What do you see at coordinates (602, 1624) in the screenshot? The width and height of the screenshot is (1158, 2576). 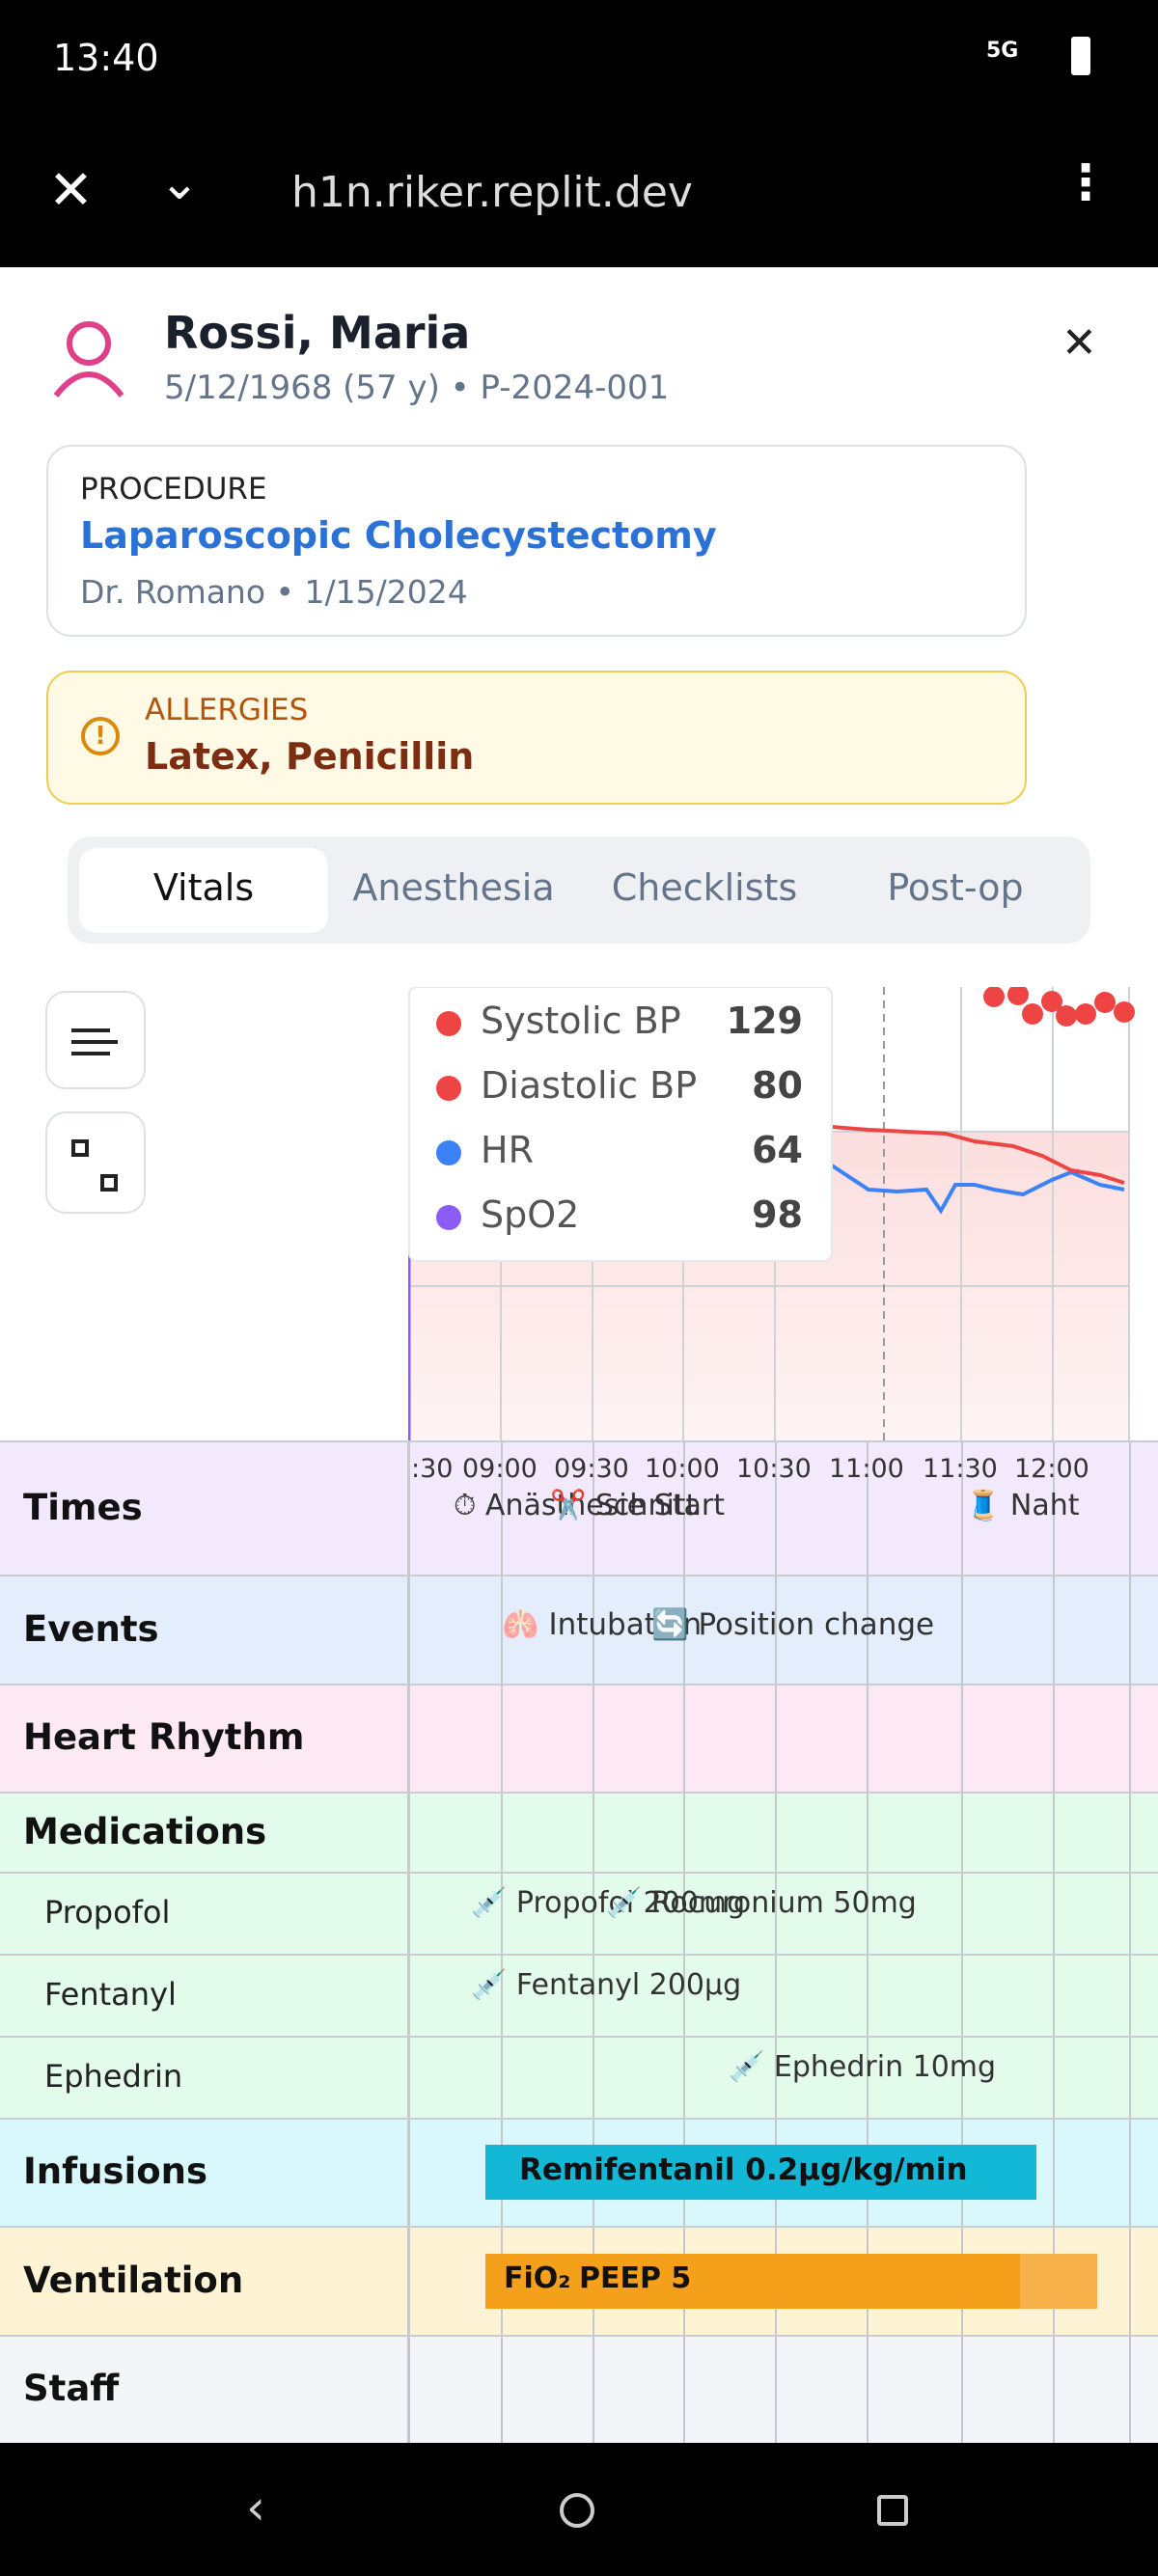 I see `event: 🫁 Intubation` at bounding box center [602, 1624].